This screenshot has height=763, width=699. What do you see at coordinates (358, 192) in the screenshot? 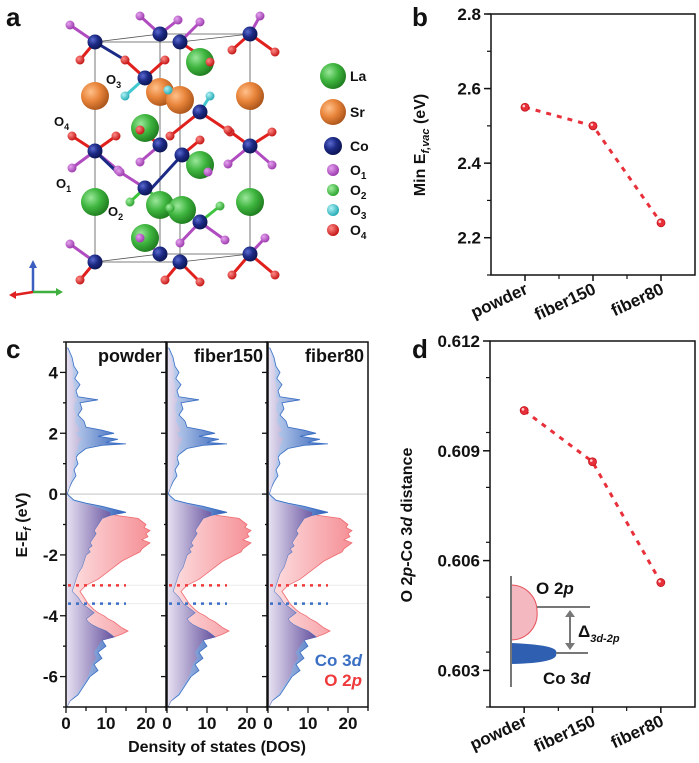
I see `legend-label: O2` at bounding box center [358, 192].